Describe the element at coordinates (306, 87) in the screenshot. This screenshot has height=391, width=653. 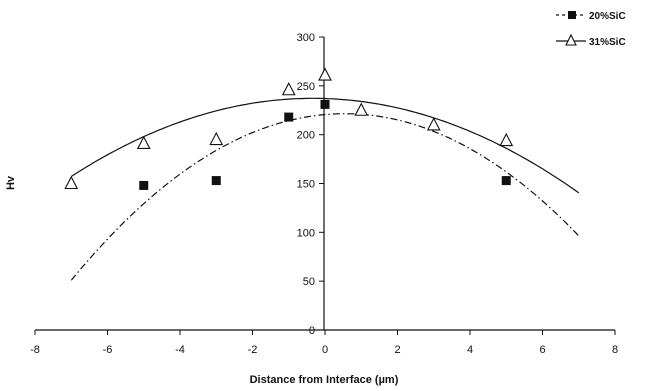
I see `y-tick-label: 250` at that location.